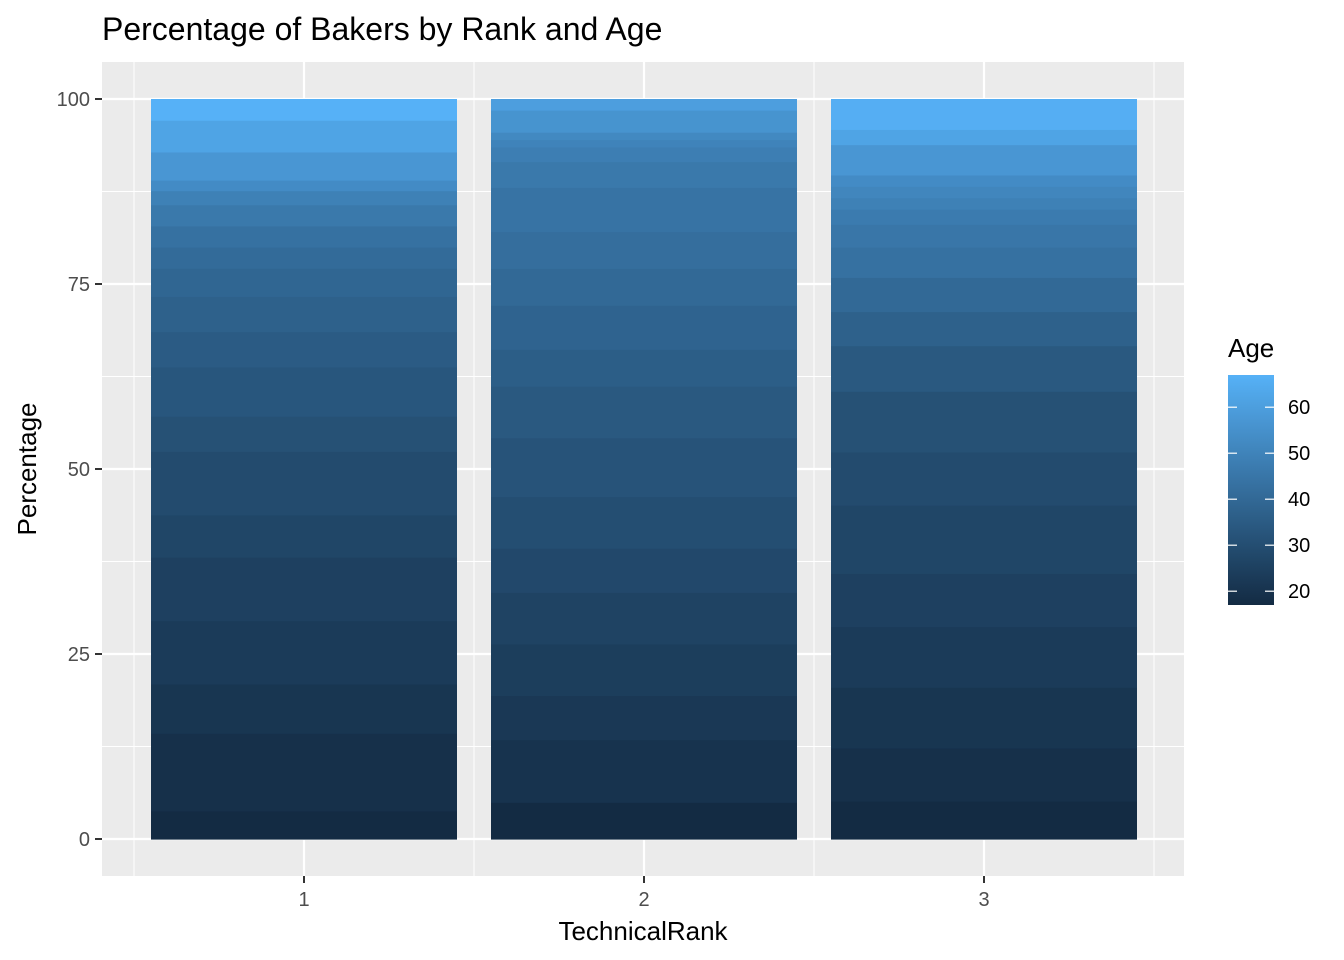 This screenshot has height=960, width=1344. Describe the element at coordinates (1251, 490) in the screenshot. I see `legend-colorbar` at that location.